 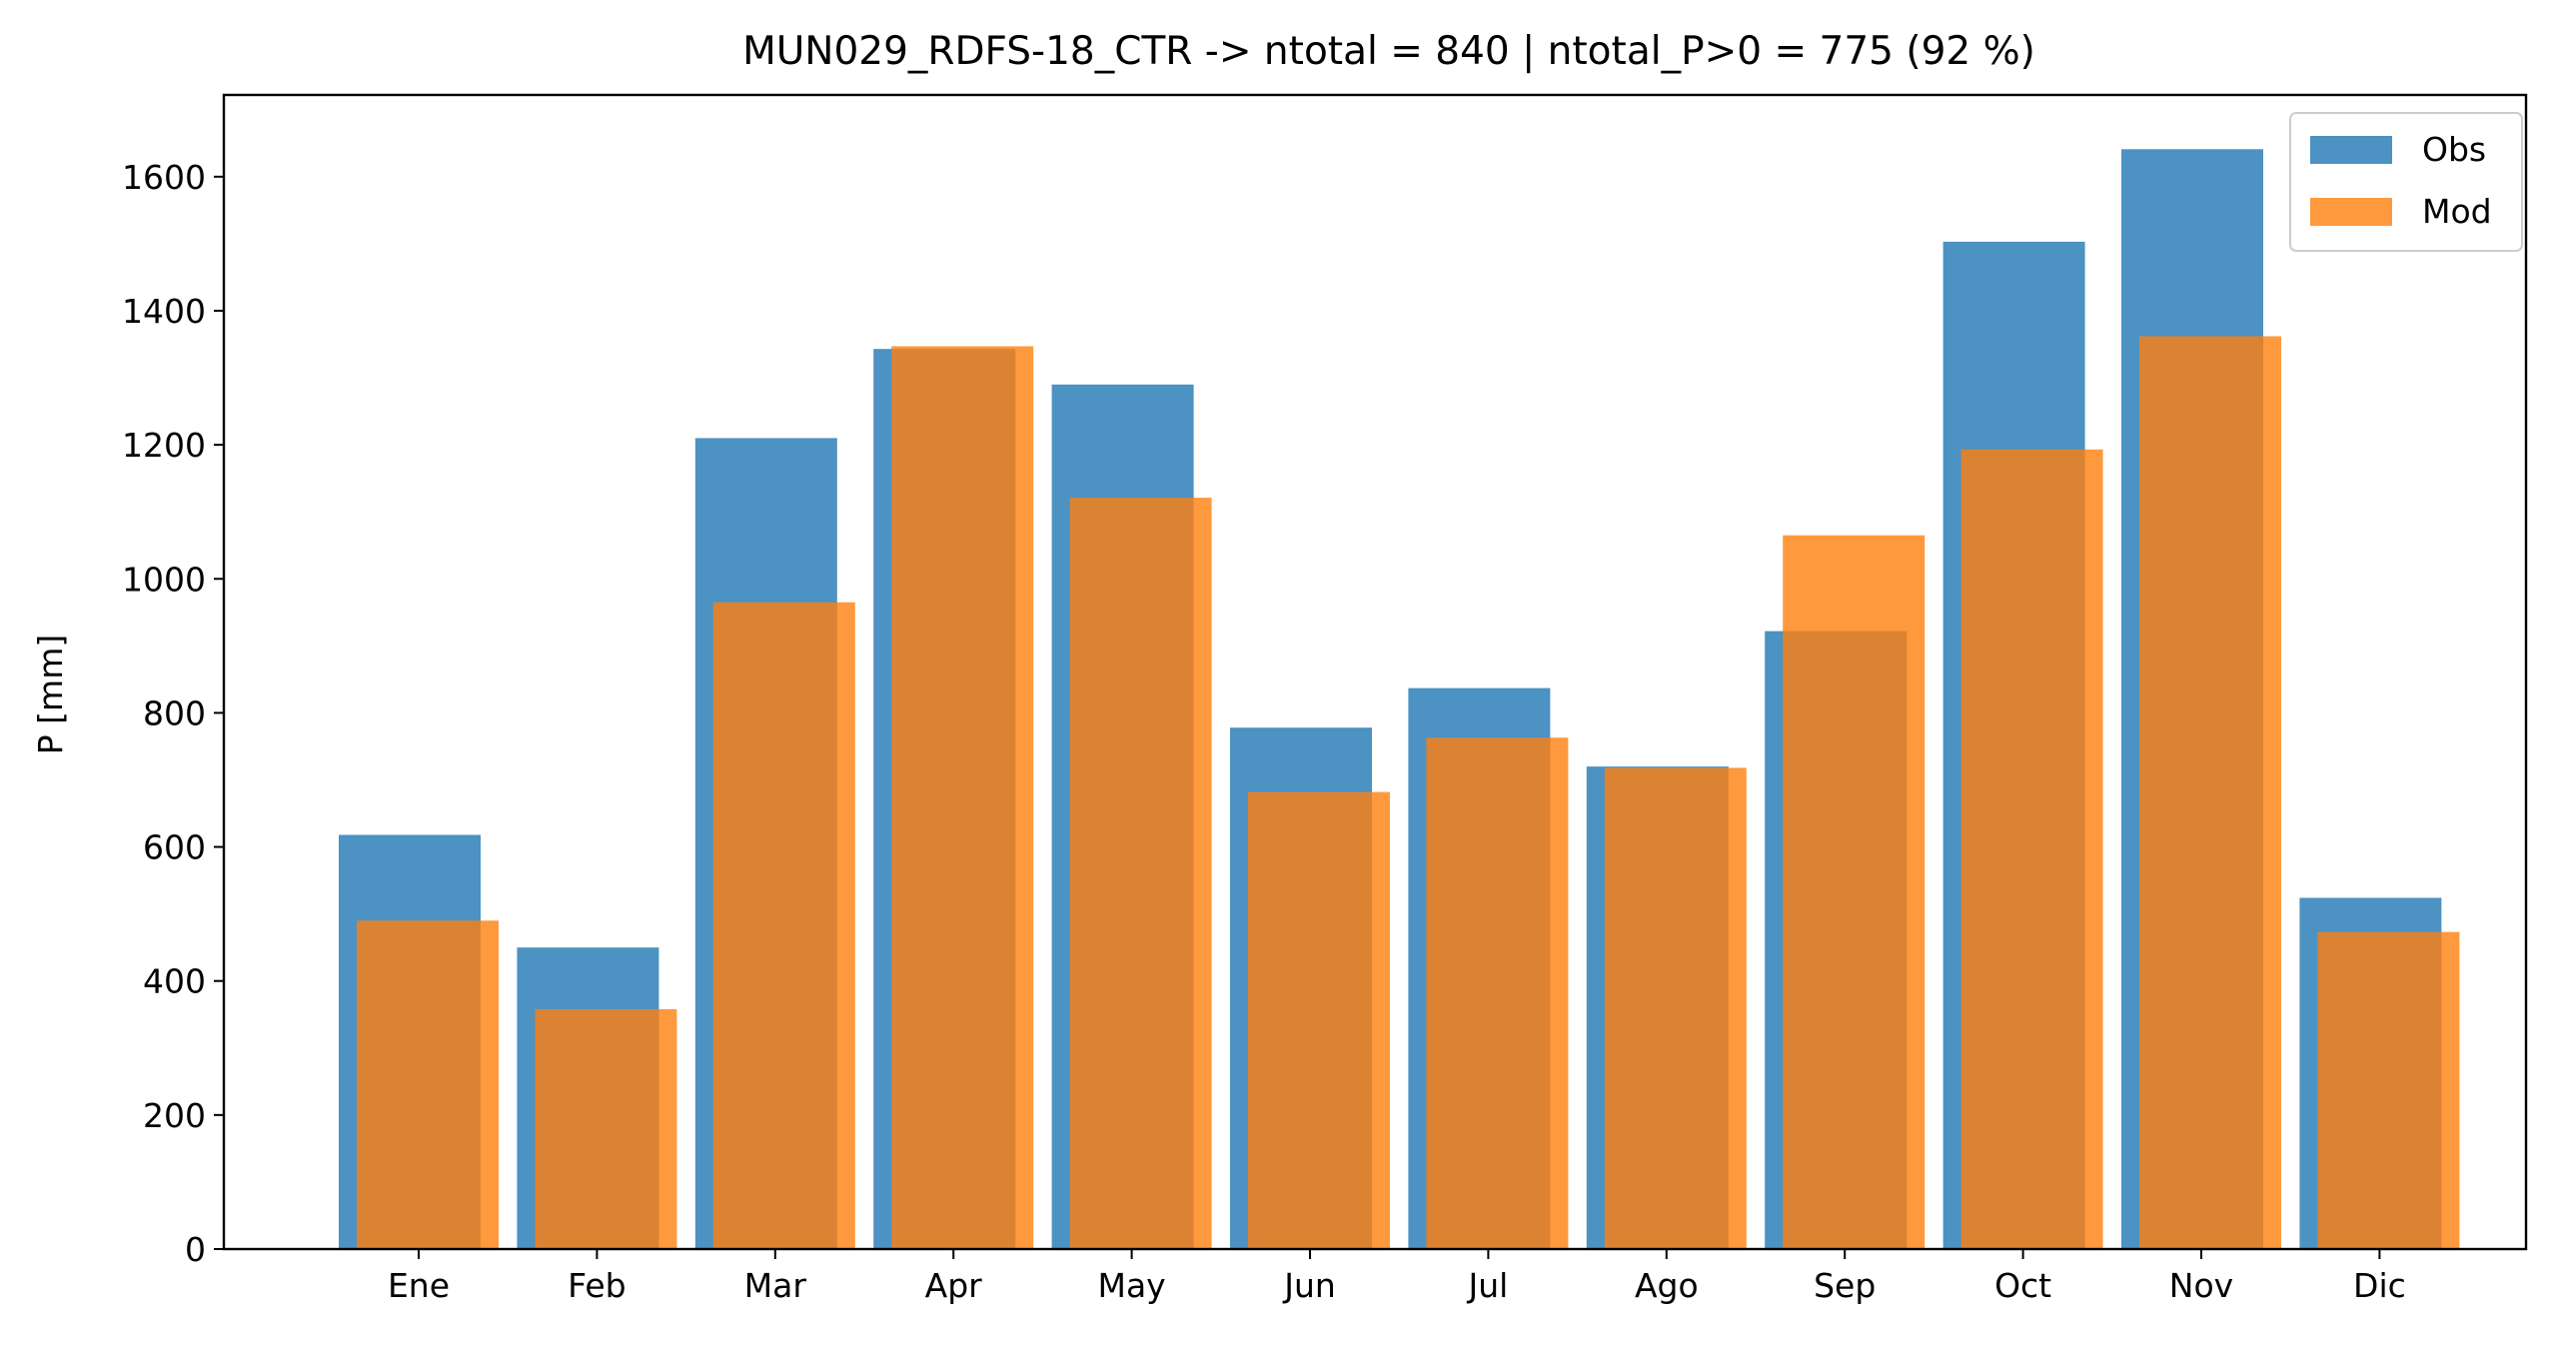 I want to click on x-tick-label-apr: Apr, so click(x=954, y=1286).